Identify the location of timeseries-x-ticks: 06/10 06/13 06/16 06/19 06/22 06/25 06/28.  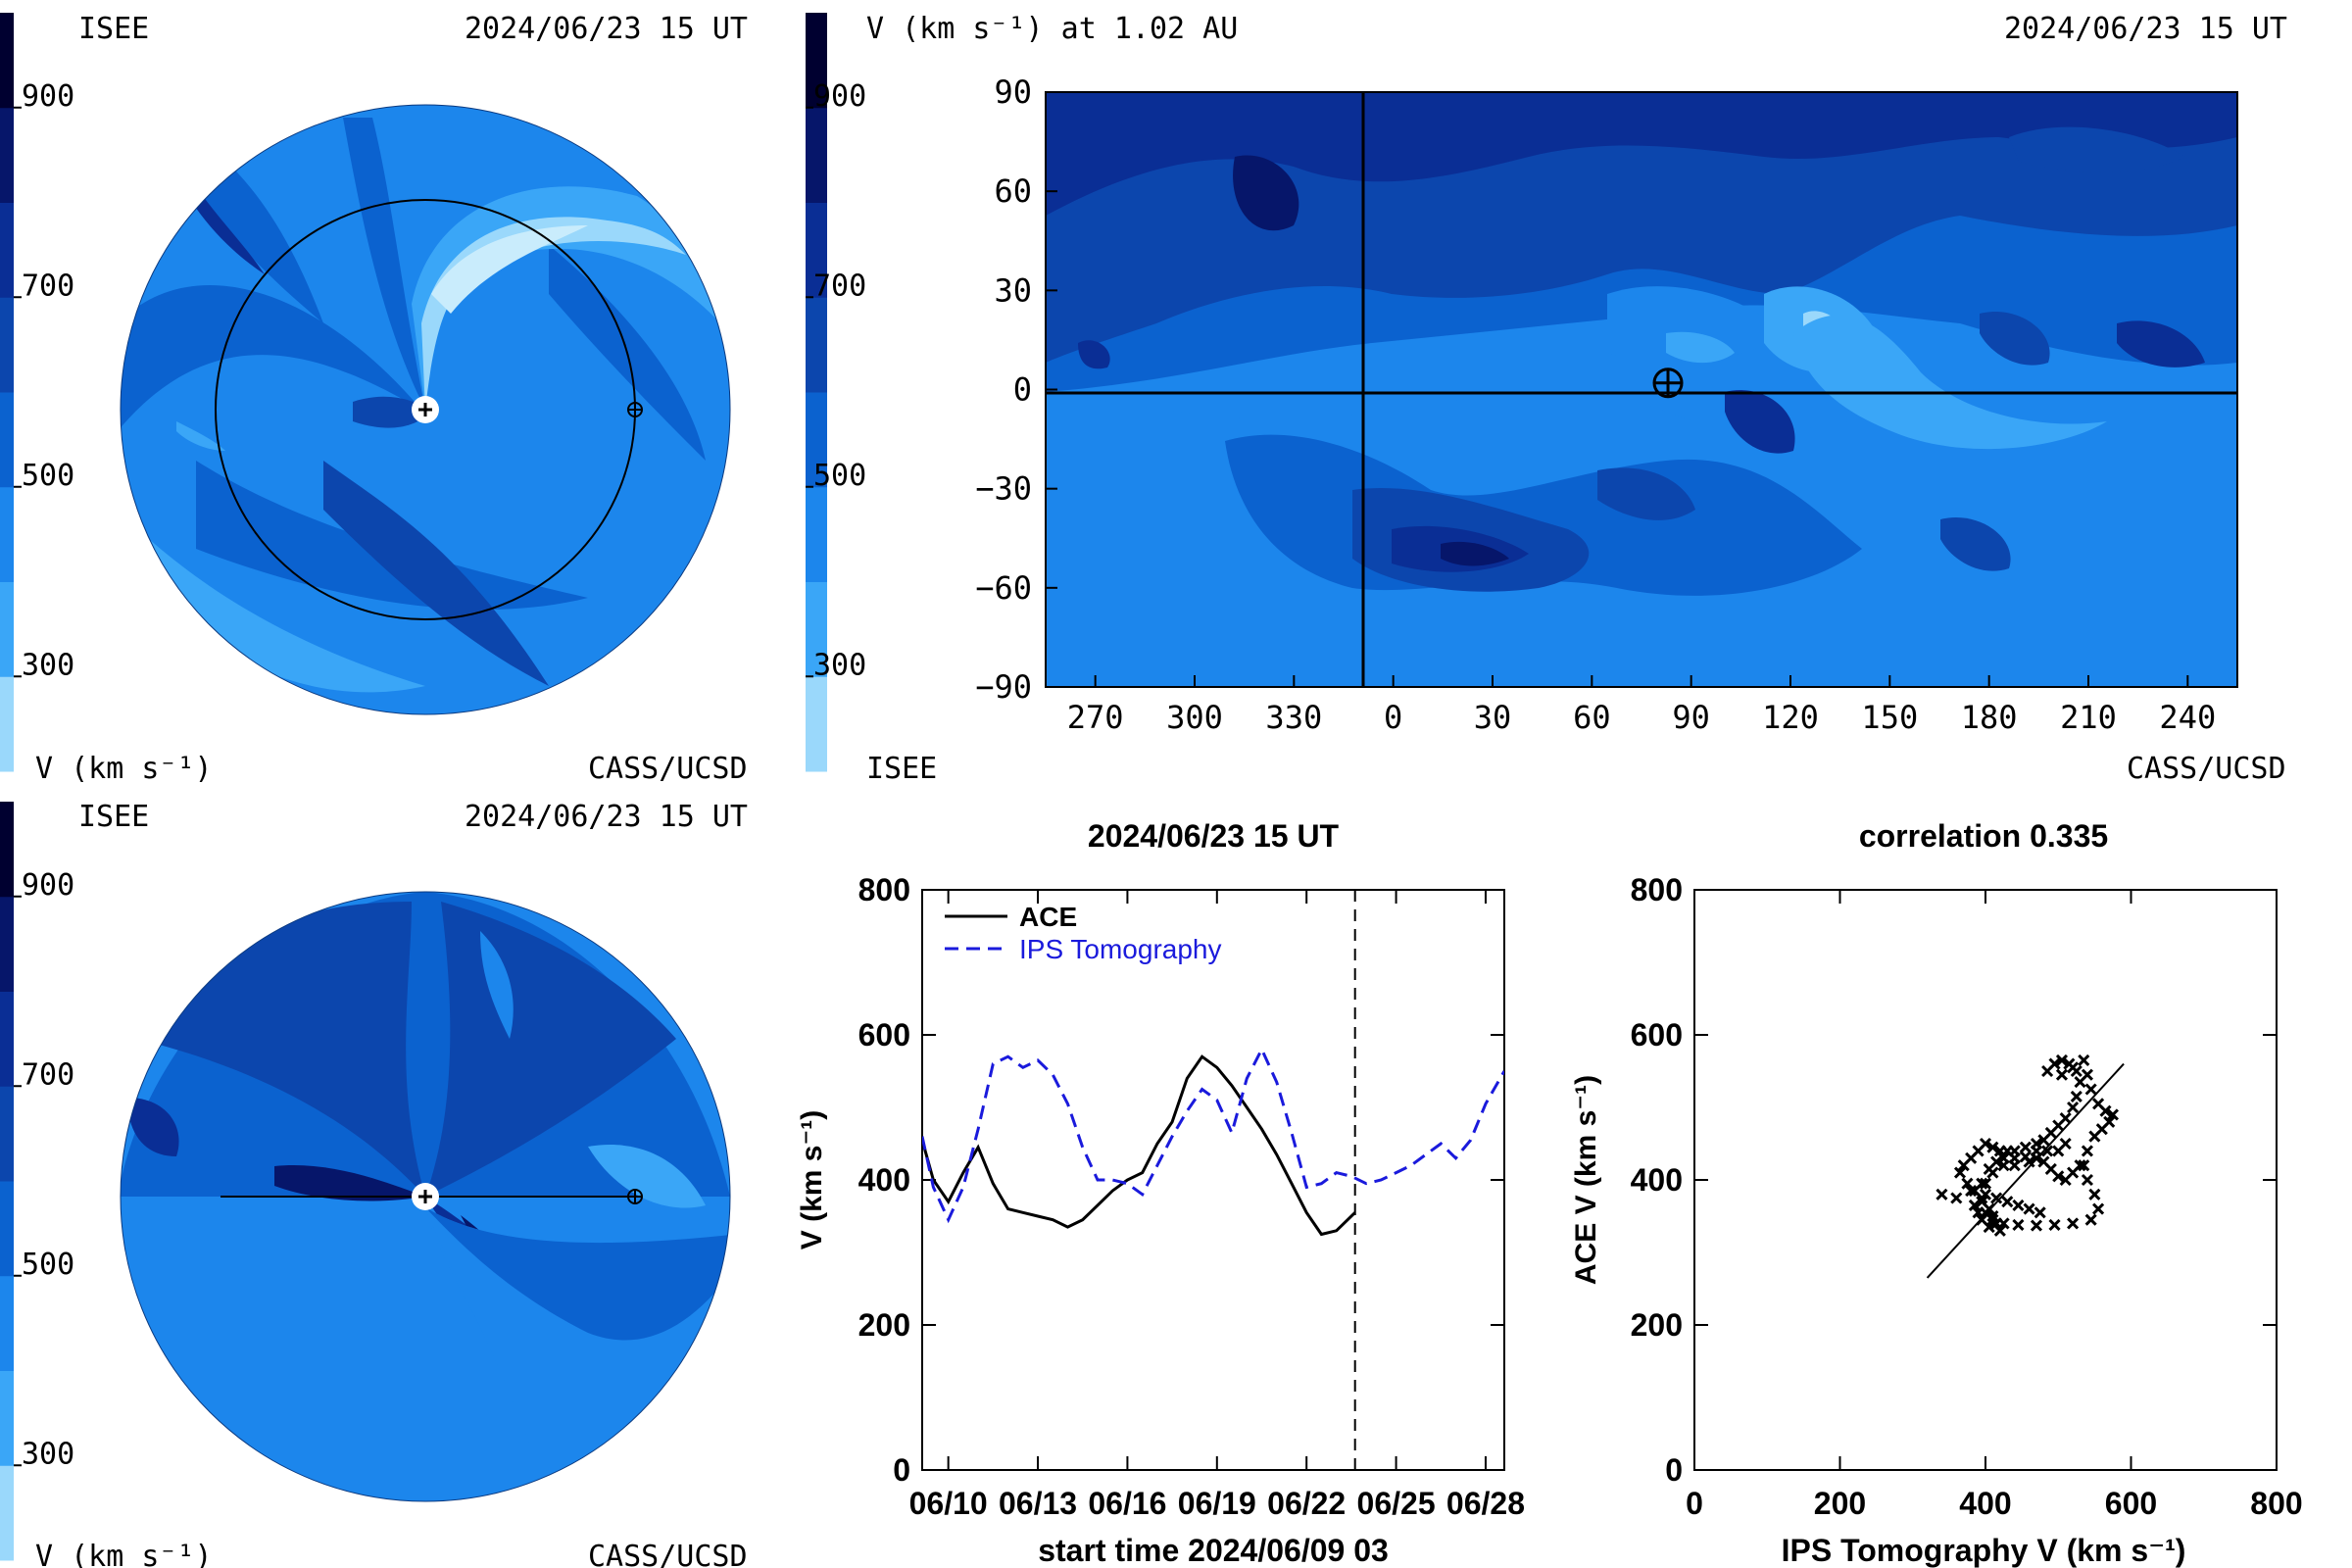
(1217, 1205).